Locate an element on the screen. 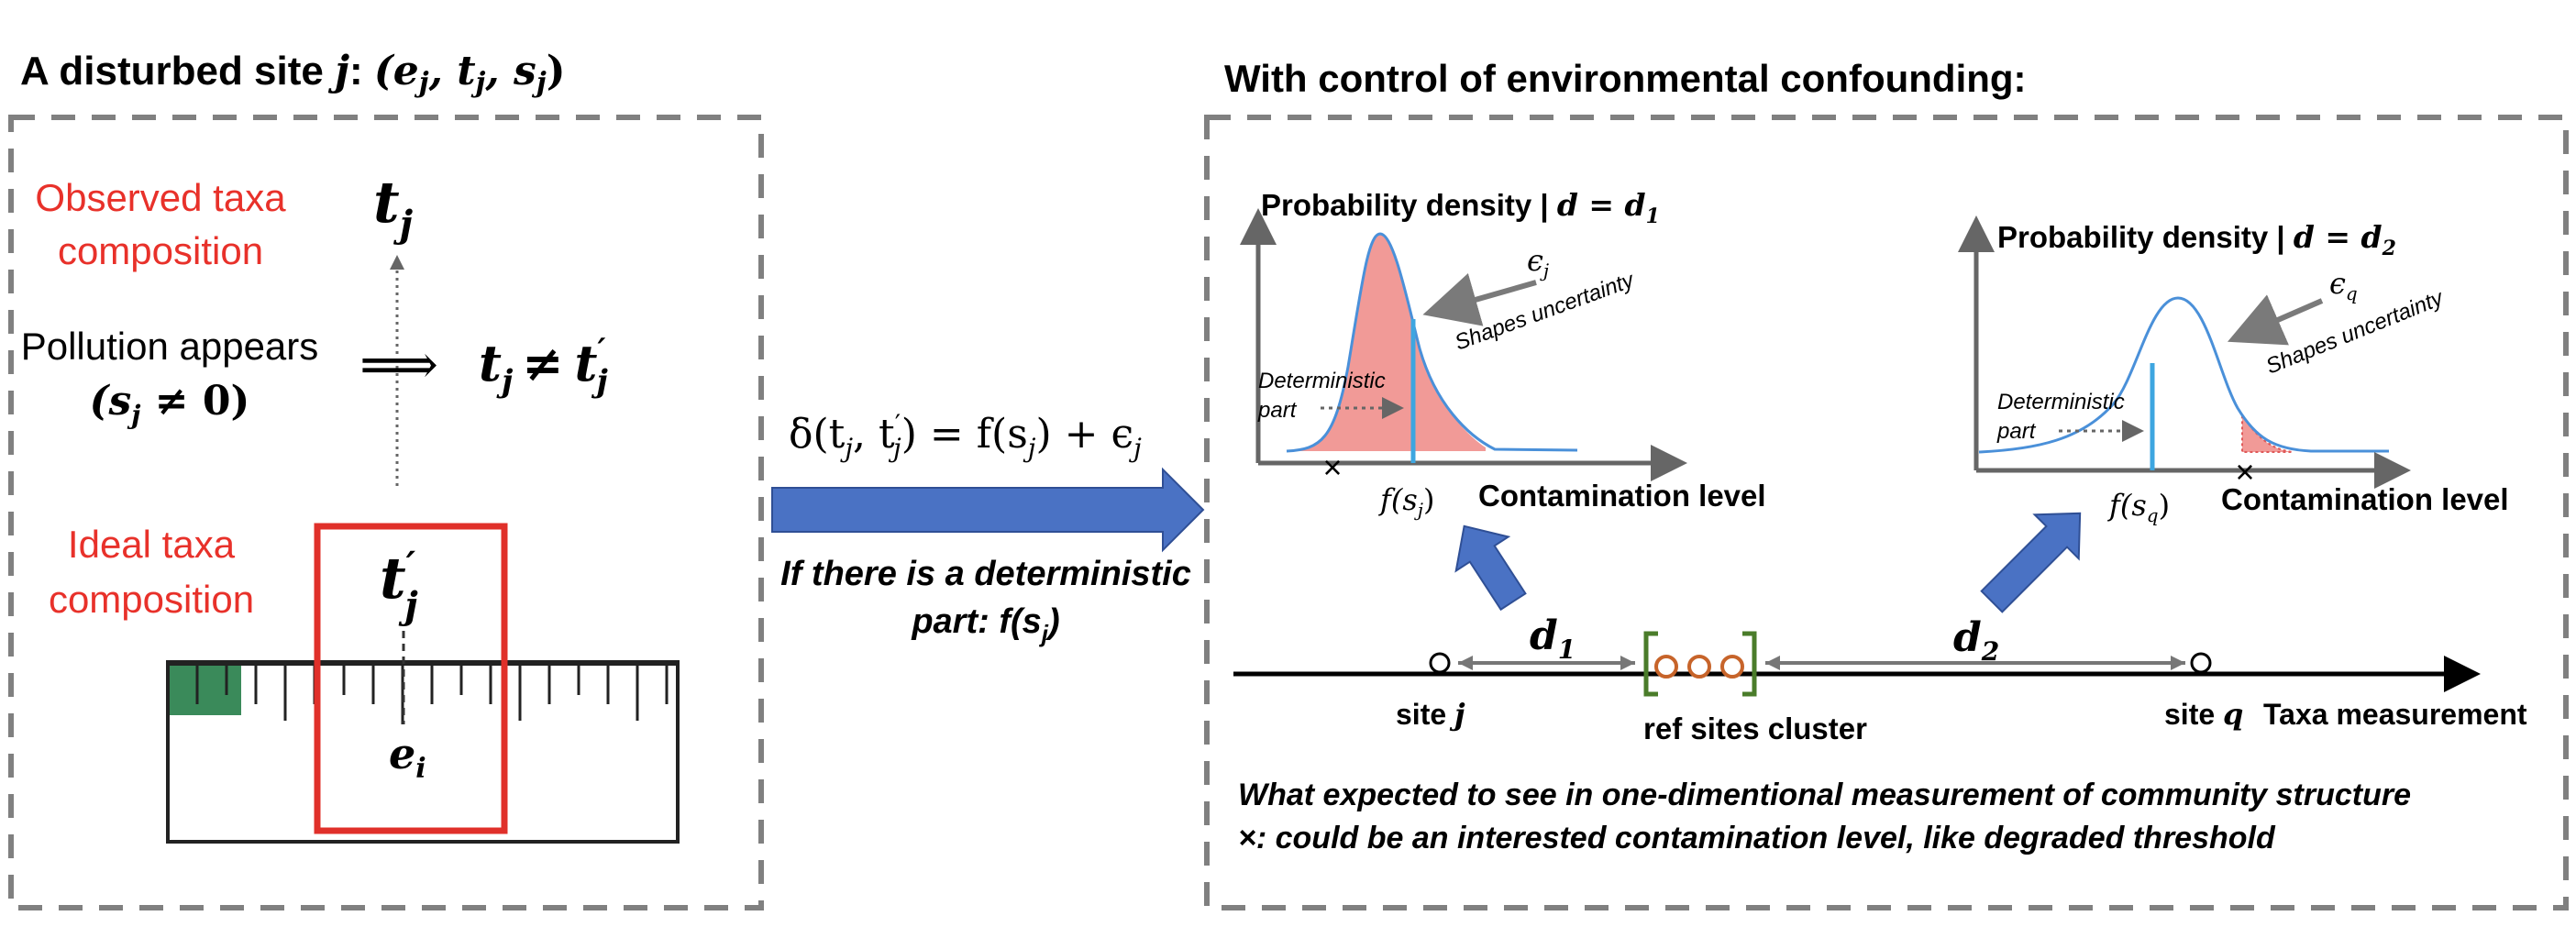  observed-t-j: tj is located at coordinates (393, 207).